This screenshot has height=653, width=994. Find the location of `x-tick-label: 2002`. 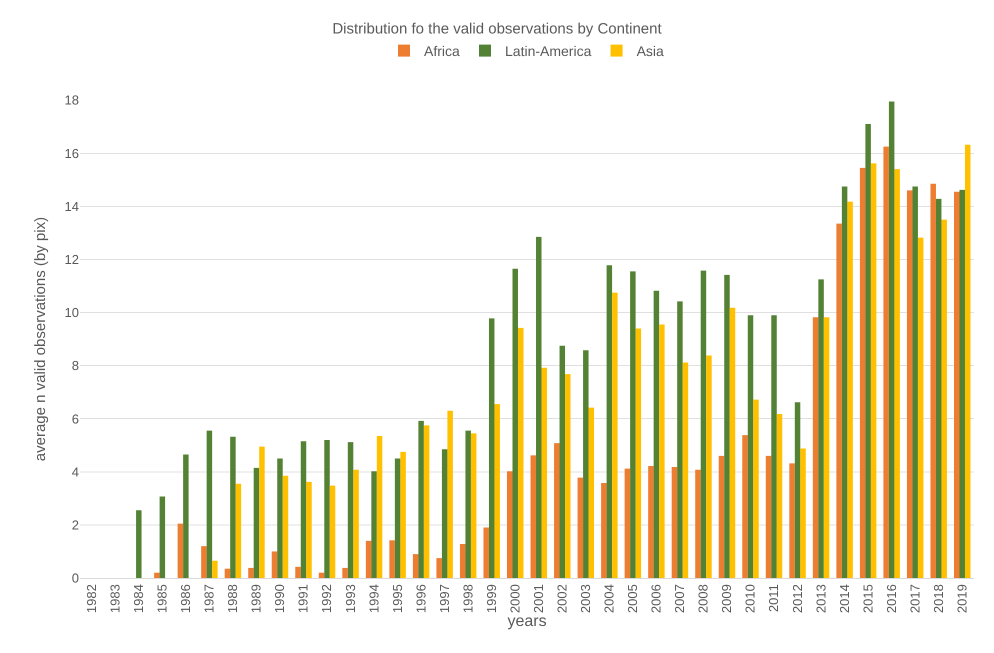

x-tick-label: 2002 is located at coordinates (562, 599).